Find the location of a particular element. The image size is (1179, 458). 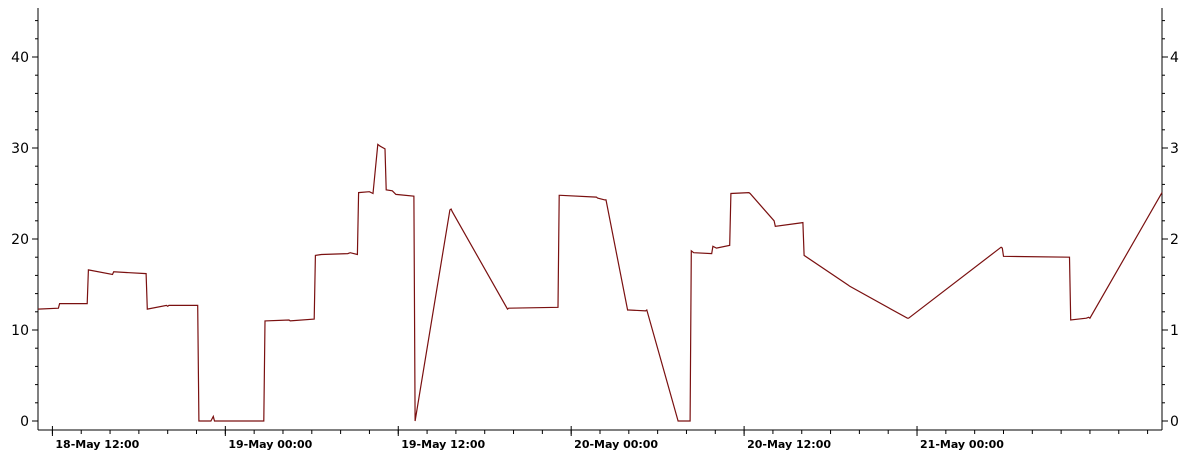

x-tick-label: 20-May 12:00 is located at coordinates (789, 444).